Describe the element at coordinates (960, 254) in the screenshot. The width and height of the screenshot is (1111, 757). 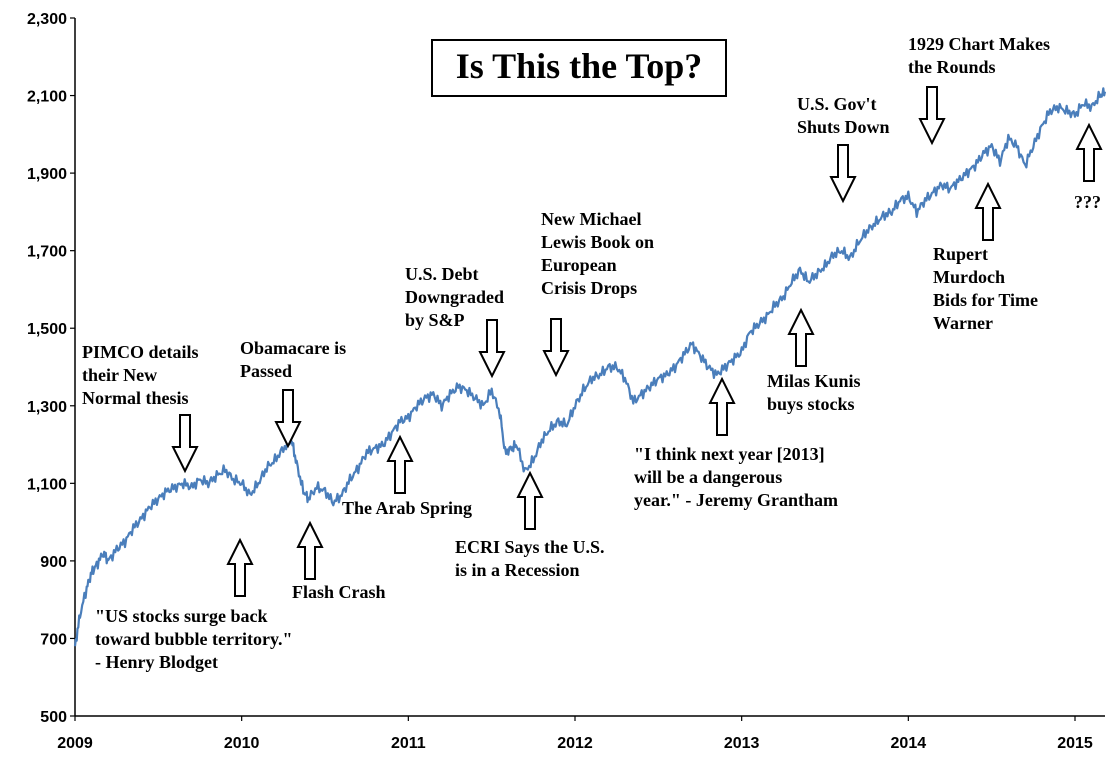
I see `annotation-text: Rupert` at that location.